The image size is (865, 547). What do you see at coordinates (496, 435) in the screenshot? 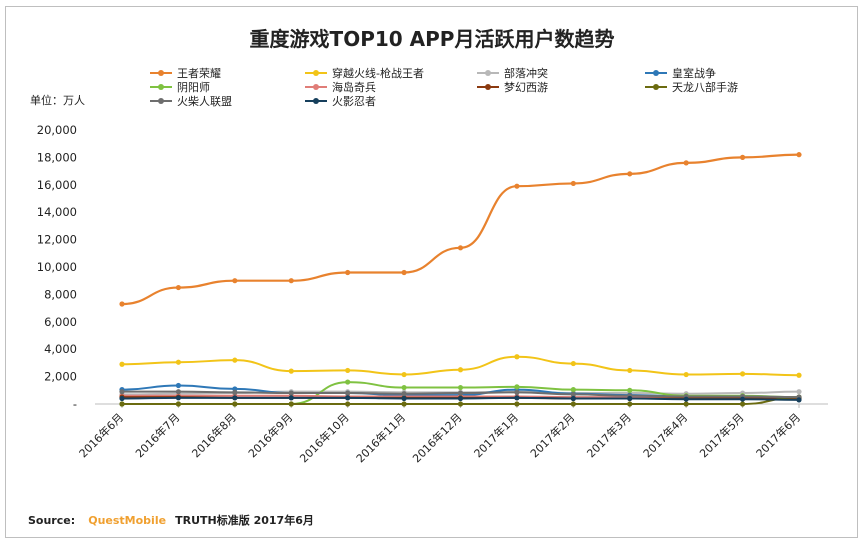
I see `x-tick-label: 2017年1月` at bounding box center [496, 435].